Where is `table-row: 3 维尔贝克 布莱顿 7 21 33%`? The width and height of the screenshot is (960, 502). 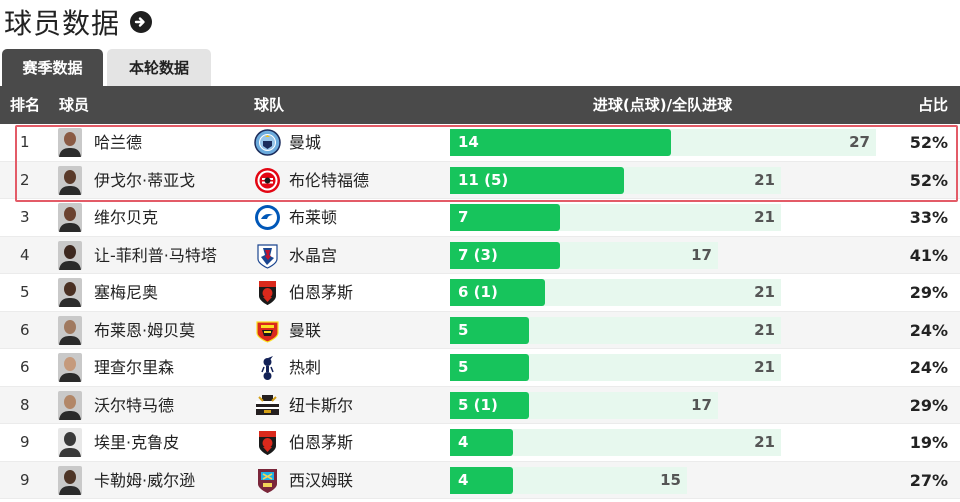 table-row: 3 维尔贝克 布莱顿 7 21 33% is located at coordinates (480, 218).